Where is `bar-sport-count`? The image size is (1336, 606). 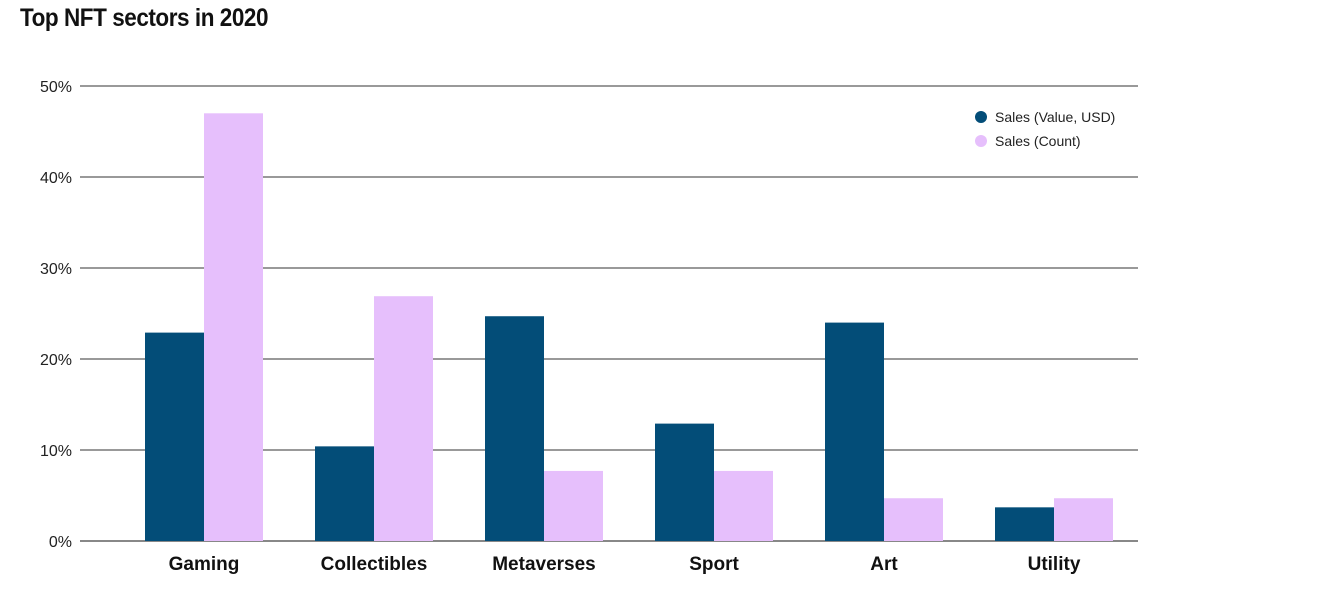 bar-sport-count is located at coordinates (743, 505).